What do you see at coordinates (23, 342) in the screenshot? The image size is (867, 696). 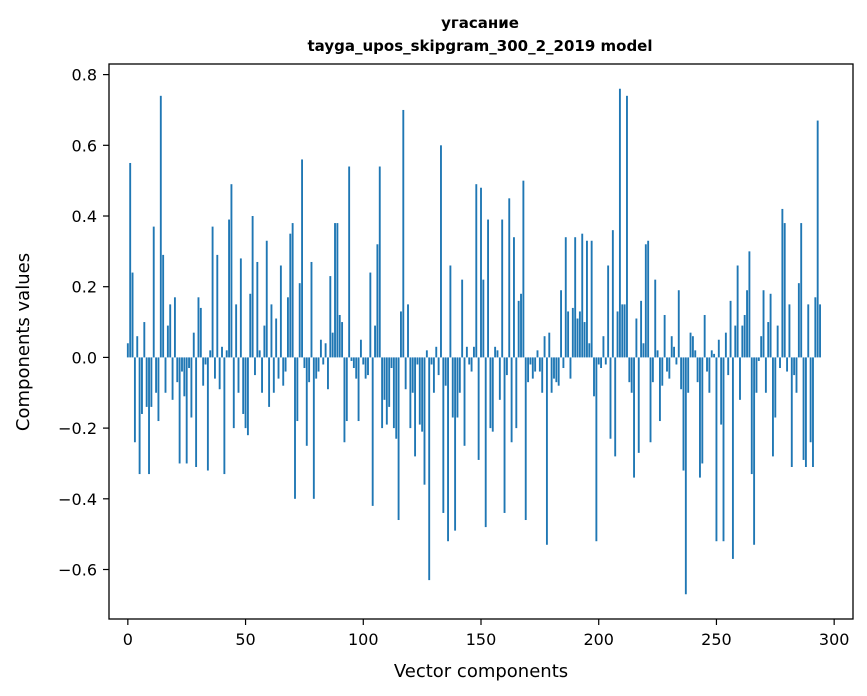 I see `y-axis-label: Components values` at bounding box center [23, 342].